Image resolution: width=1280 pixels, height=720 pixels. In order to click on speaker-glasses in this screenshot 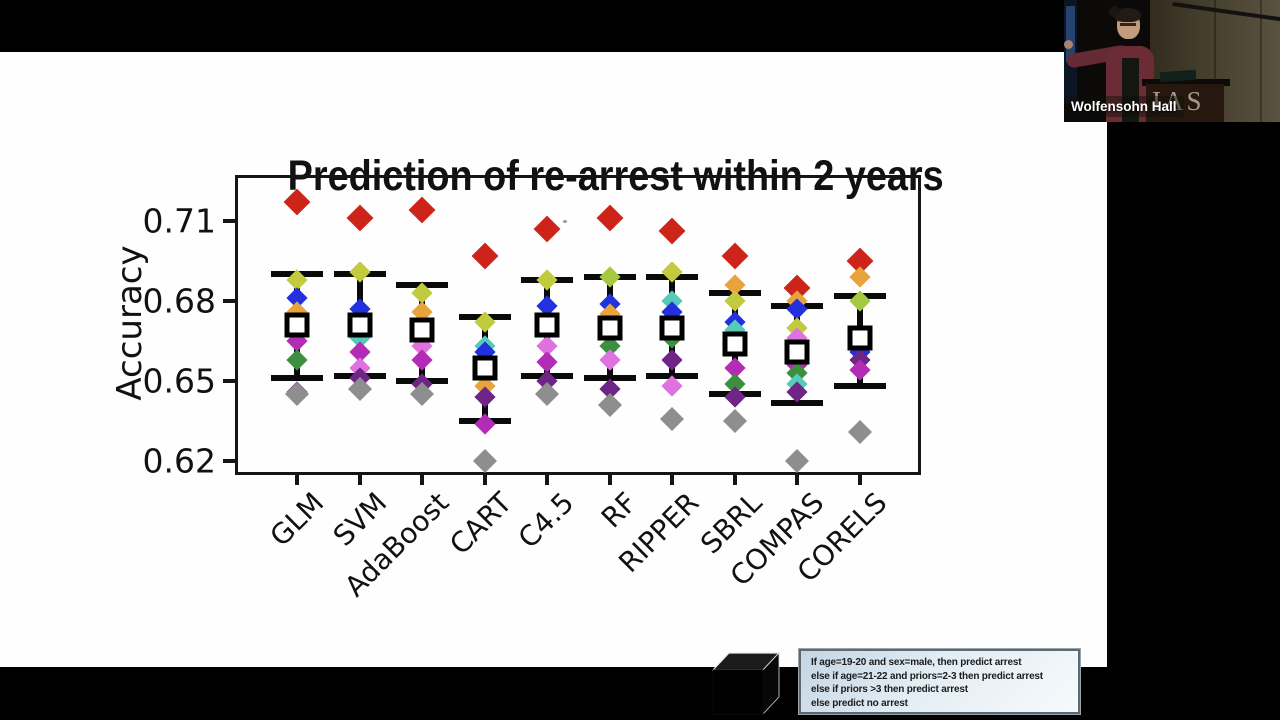, I will do `click(1128, 24)`.